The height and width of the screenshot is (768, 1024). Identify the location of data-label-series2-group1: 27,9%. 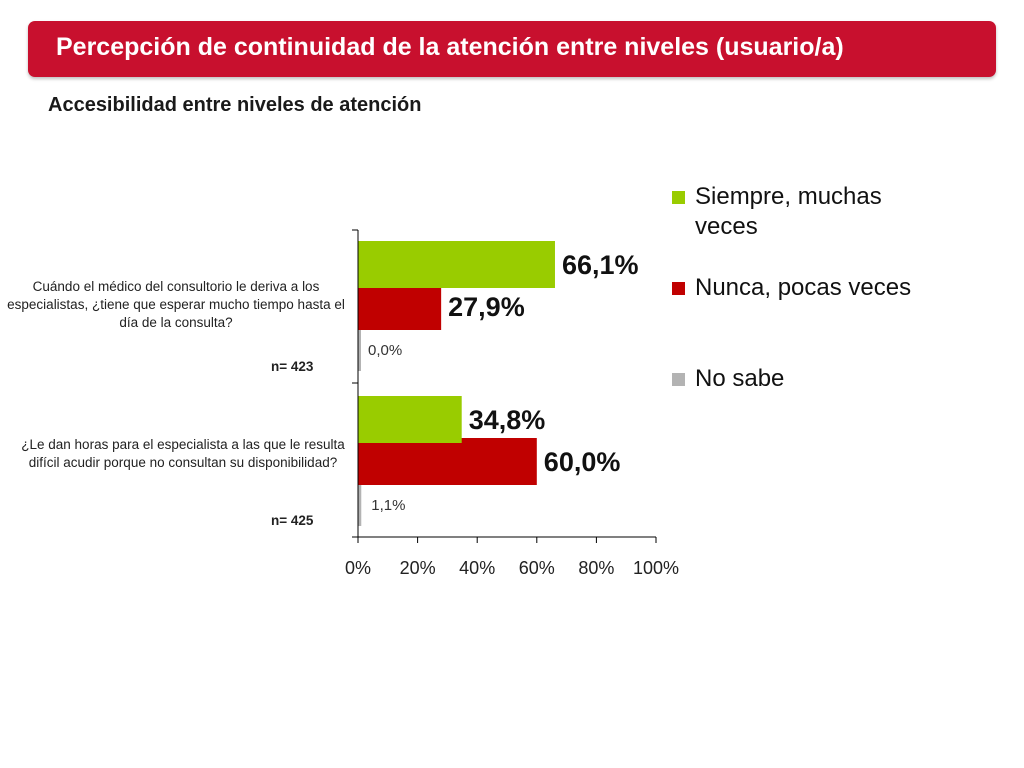
(486, 307).